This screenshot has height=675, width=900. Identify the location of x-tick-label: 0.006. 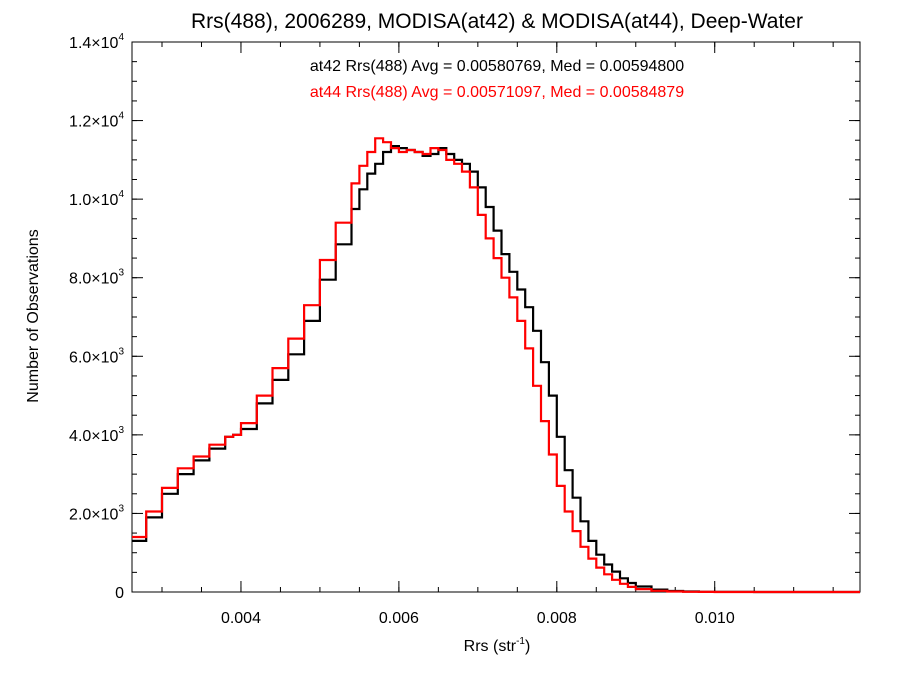
(399, 618).